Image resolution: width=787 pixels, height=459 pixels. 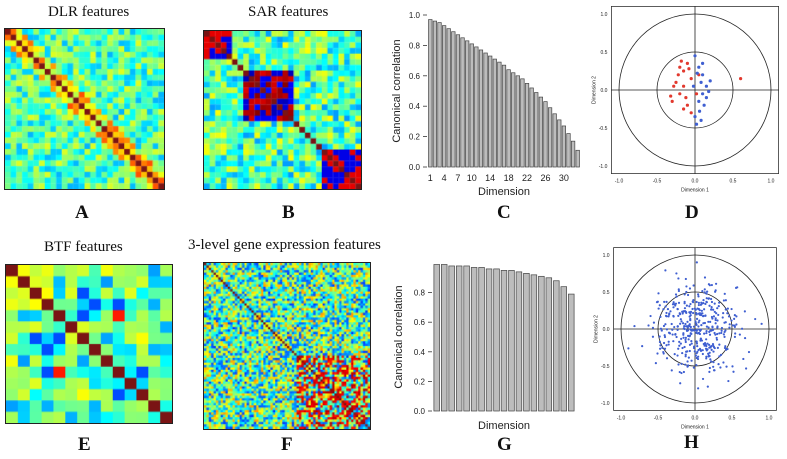 I want to click on xlabel-D: Dimension 1, so click(x=695, y=191).